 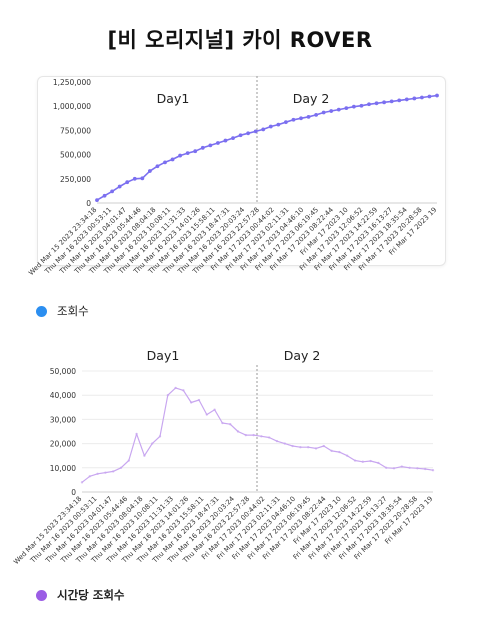 I want to click on y-tick-label: 1,000,000, so click(x=72, y=106).